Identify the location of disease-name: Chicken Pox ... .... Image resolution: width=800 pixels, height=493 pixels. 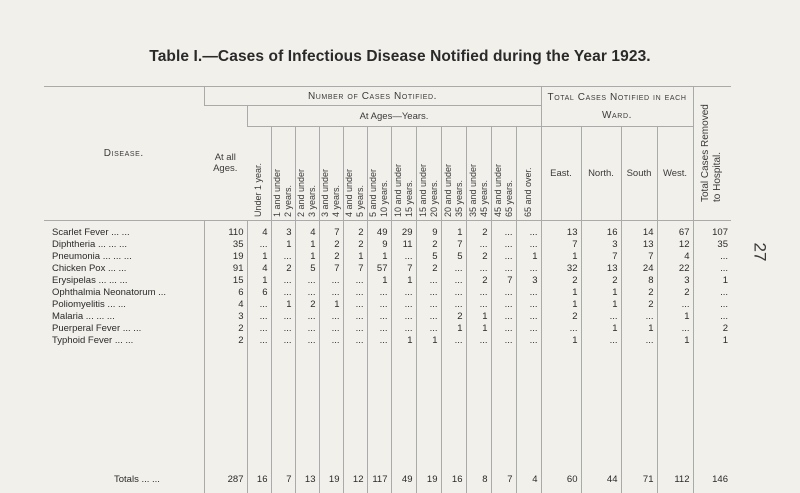
(124, 269).